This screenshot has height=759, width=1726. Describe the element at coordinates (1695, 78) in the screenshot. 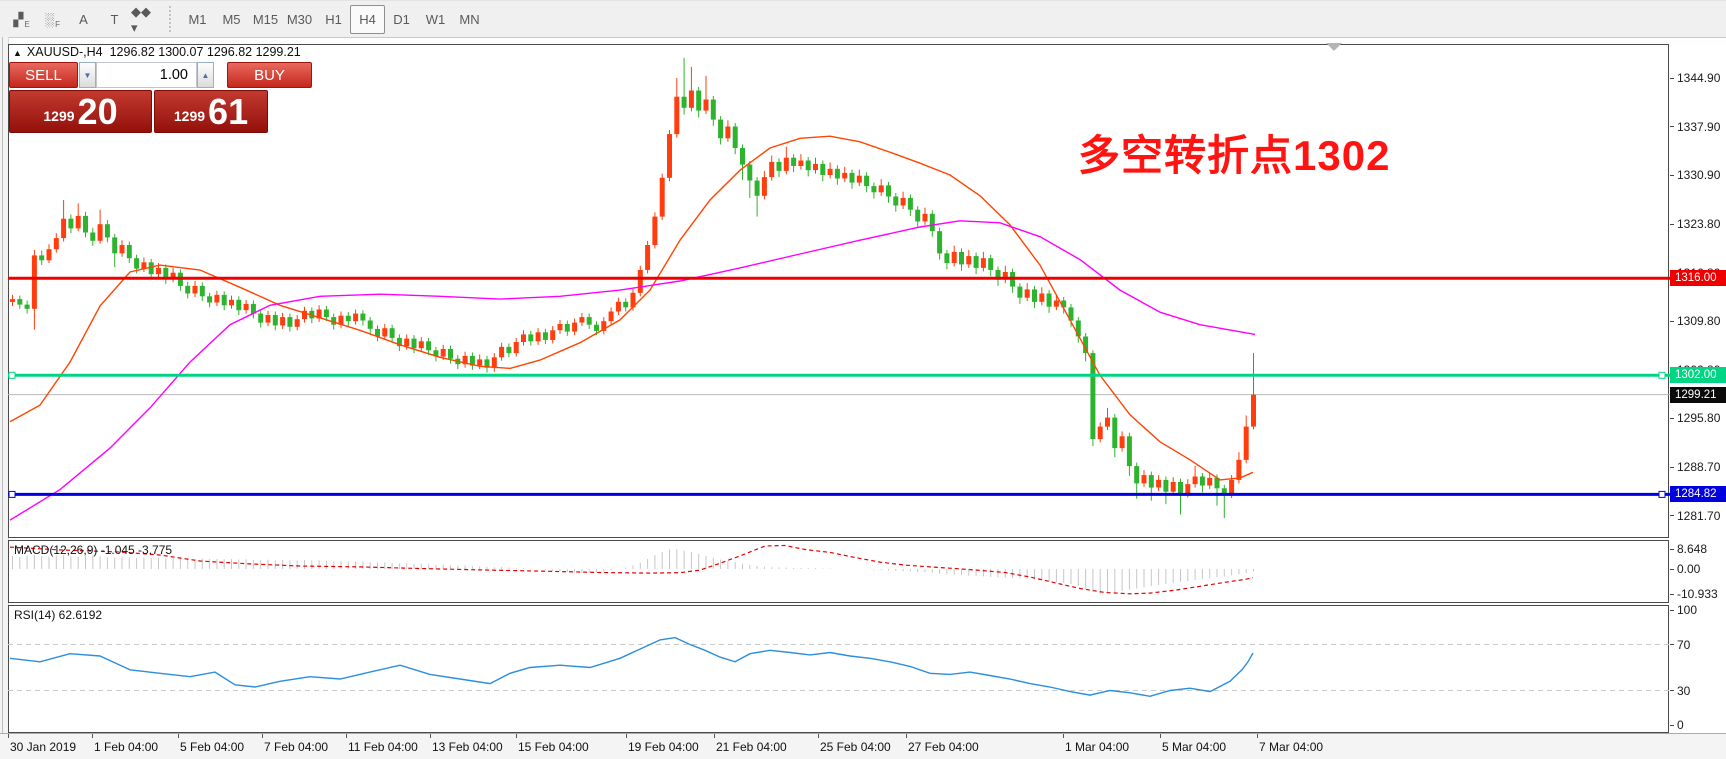

I see `price-tick-label: 1344.90` at that location.